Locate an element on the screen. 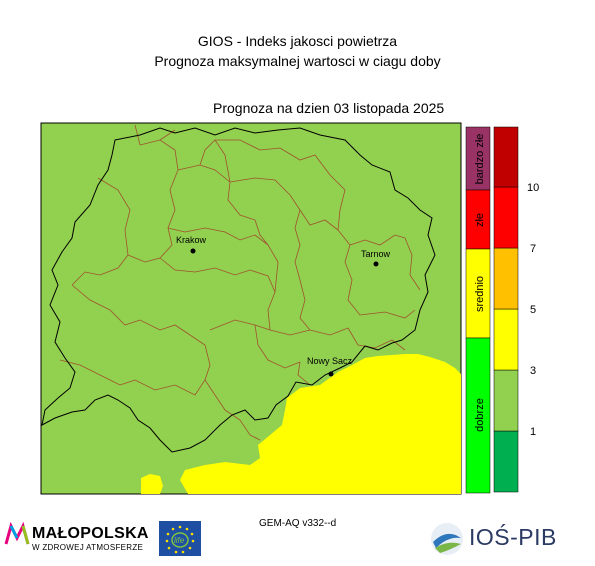 The width and height of the screenshot is (595, 566). legend-label-zle: złe is located at coordinates (480, 220).